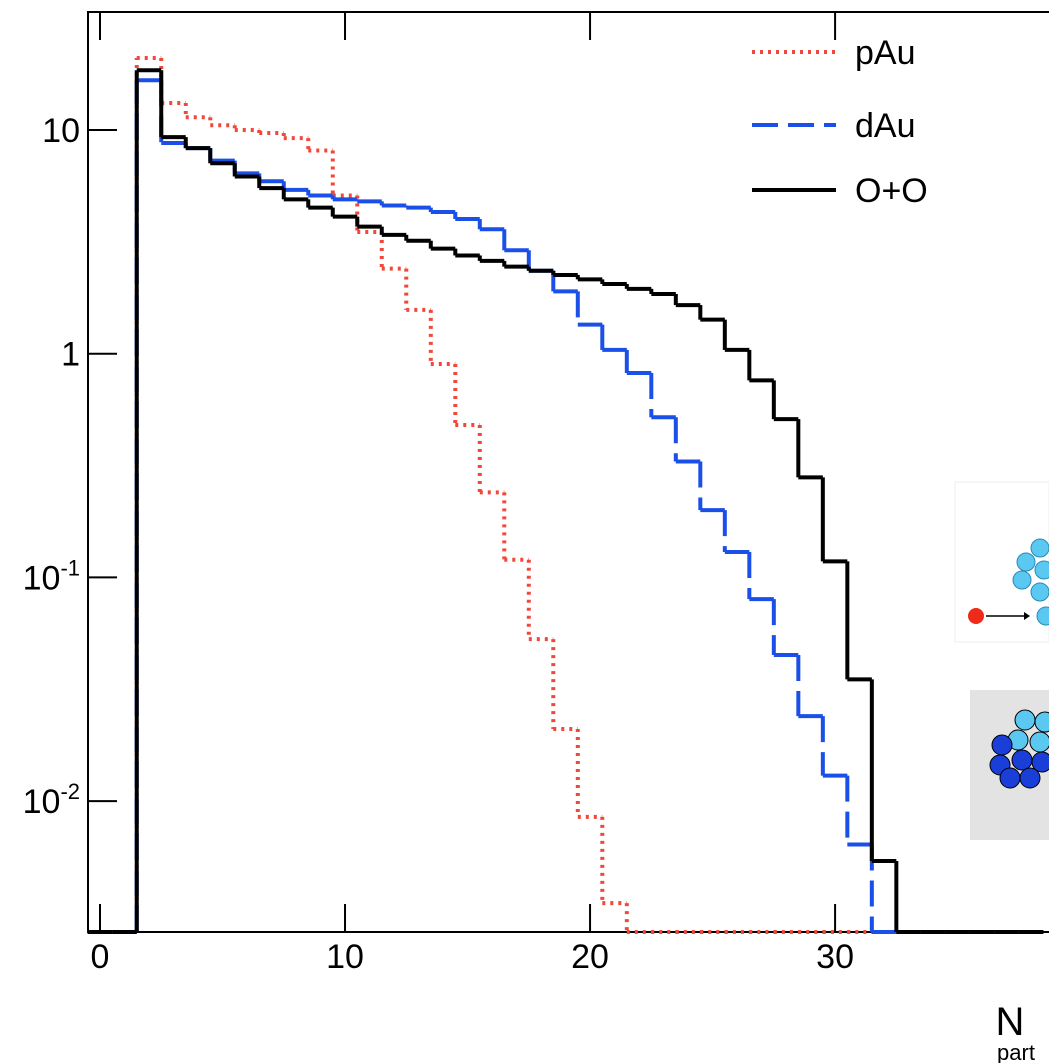 The height and width of the screenshot is (1063, 1049). I want to click on y-tick-label: 10⁻¹, so click(51, 576).